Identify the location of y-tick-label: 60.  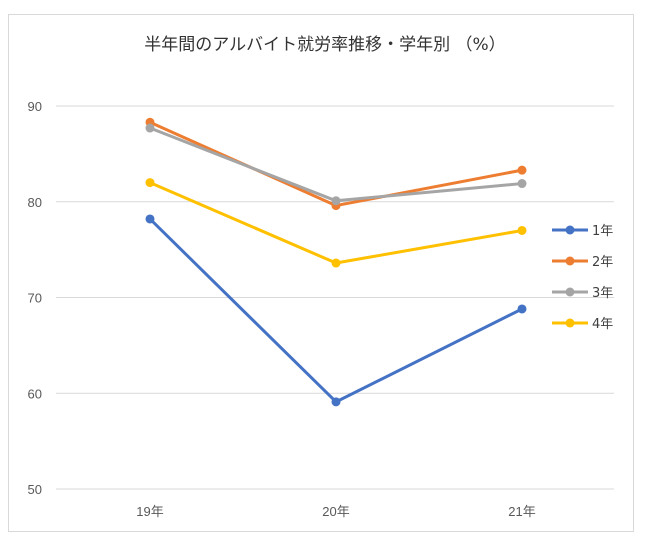
(35, 393).